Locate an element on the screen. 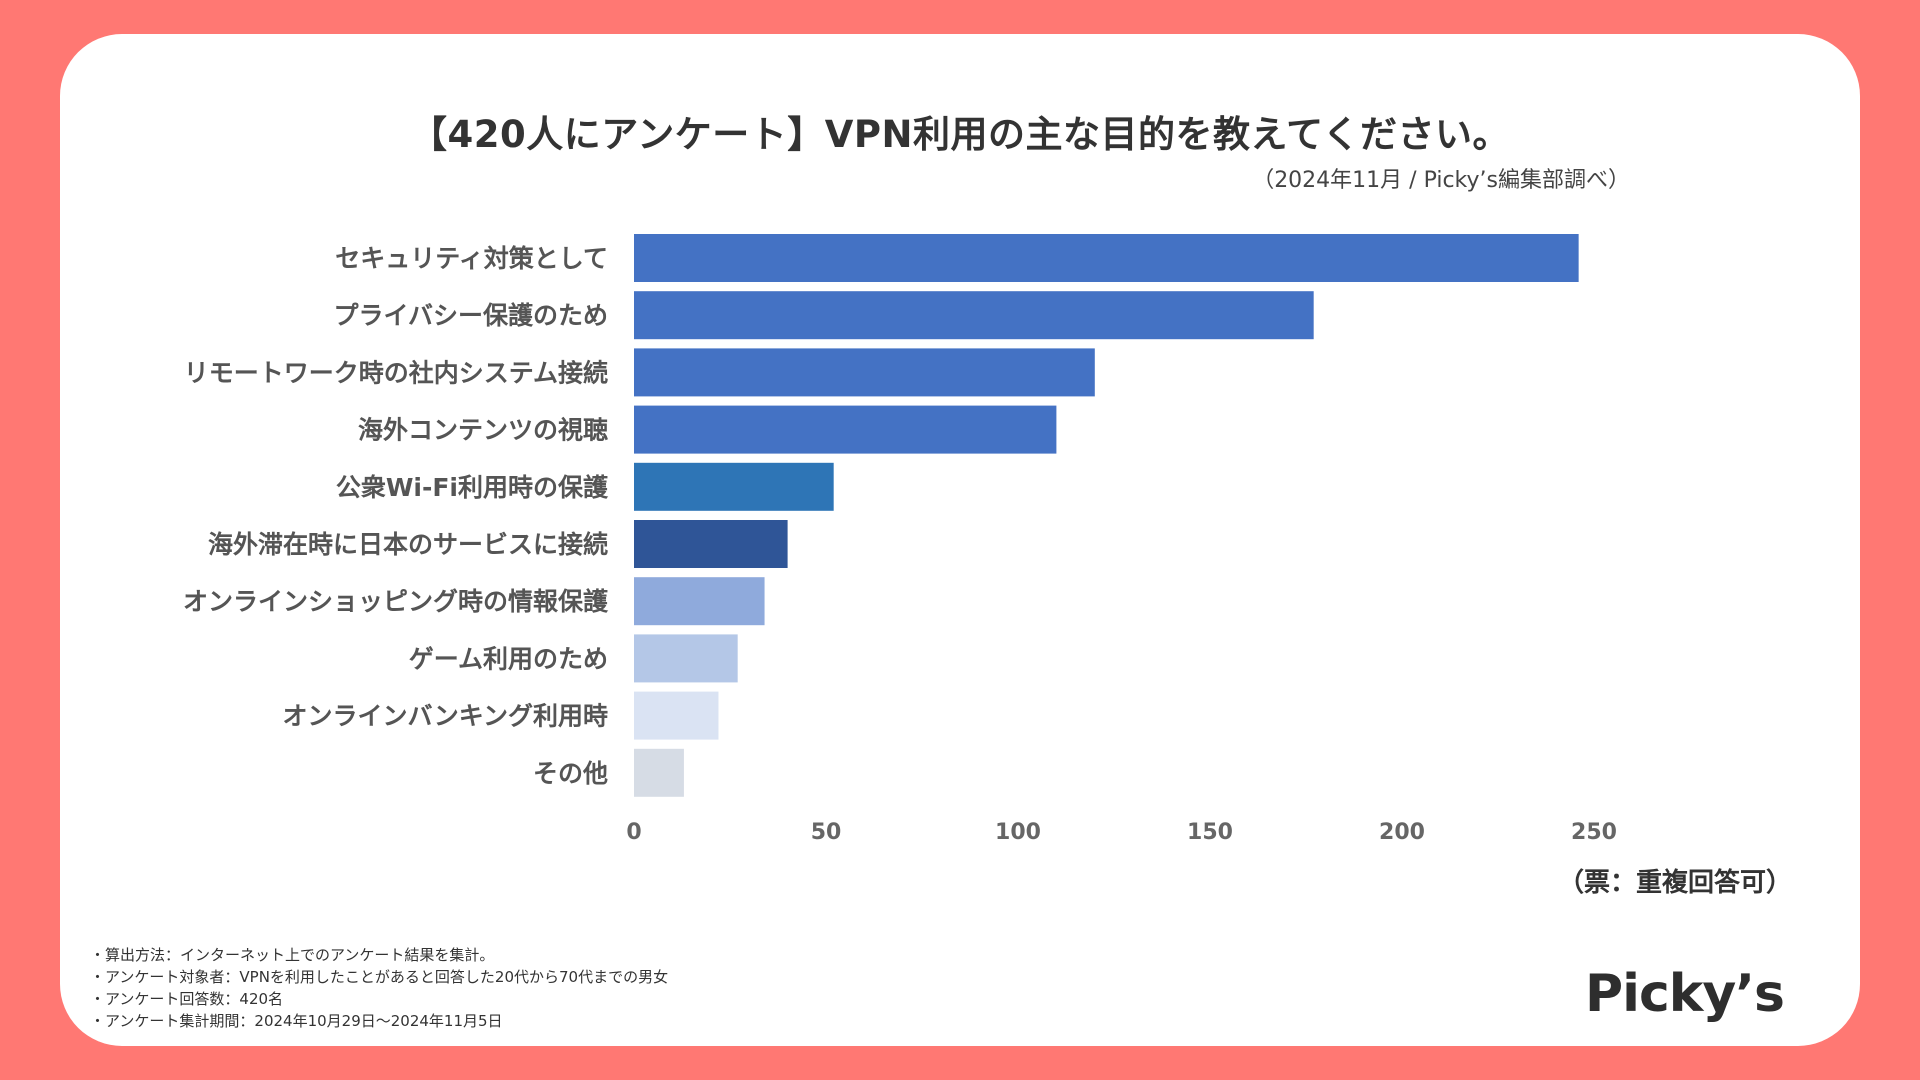 This screenshot has height=1080, width=1920. x-tick-label: 200 is located at coordinates (1402, 832).